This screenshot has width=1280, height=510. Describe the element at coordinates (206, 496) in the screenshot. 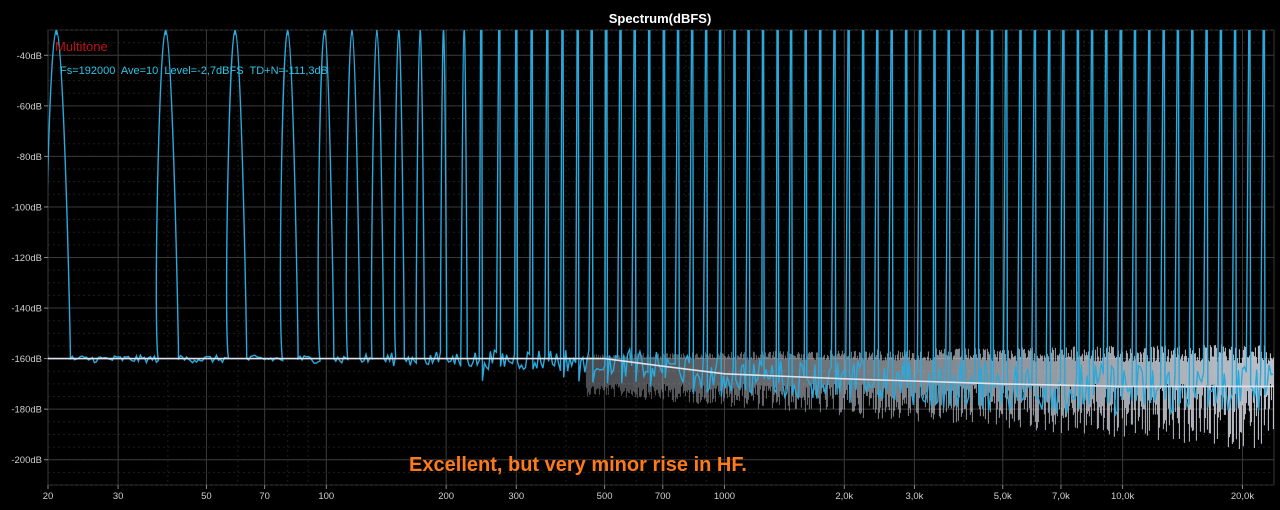

I see `x-tick-label: 50` at that location.